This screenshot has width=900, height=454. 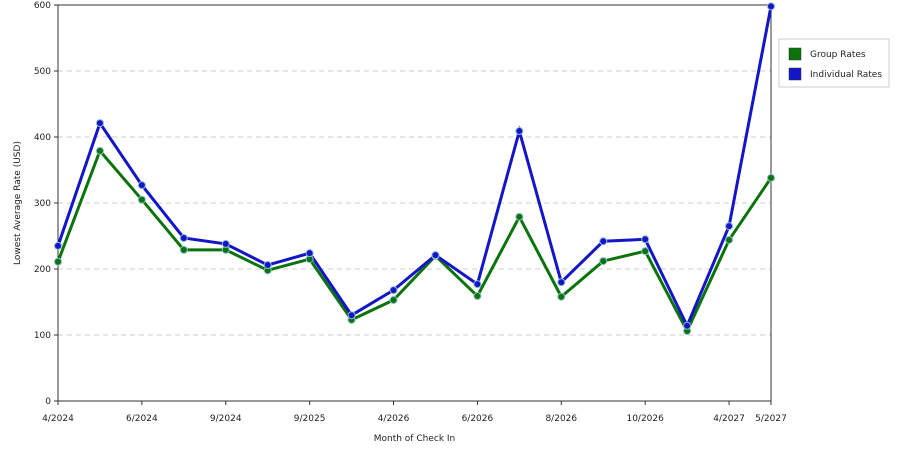 I want to click on x-tick-label: 8/2026, so click(x=561, y=419).